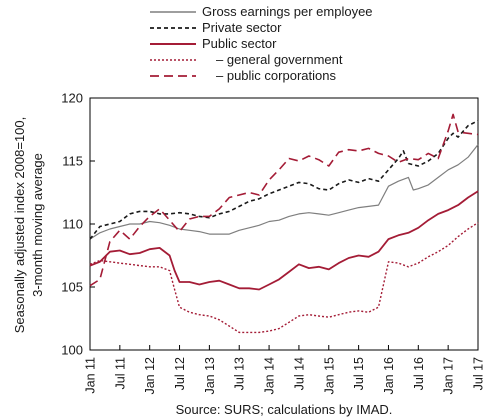 The image size is (490, 419). What do you see at coordinates (91, 375) in the screenshot?
I see `x-tick-label: Jan 11` at bounding box center [91, 375].